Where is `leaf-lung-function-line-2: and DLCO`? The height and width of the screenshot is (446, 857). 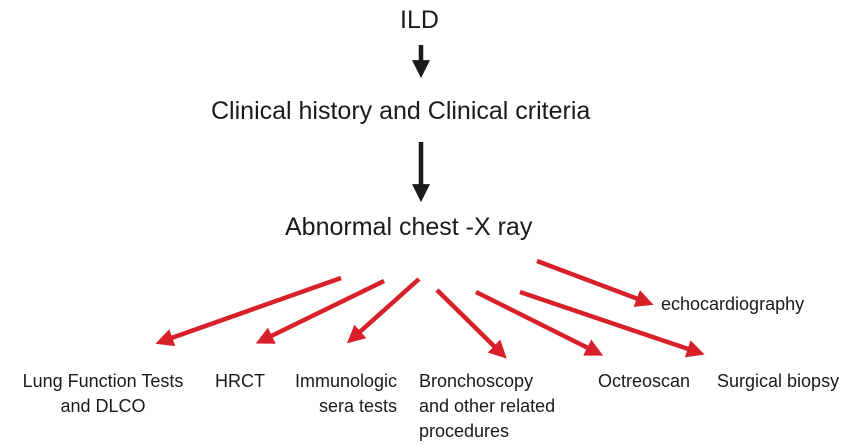
leaf-lung-function-line-2: and DLCO is located at coordinates (103, 406).